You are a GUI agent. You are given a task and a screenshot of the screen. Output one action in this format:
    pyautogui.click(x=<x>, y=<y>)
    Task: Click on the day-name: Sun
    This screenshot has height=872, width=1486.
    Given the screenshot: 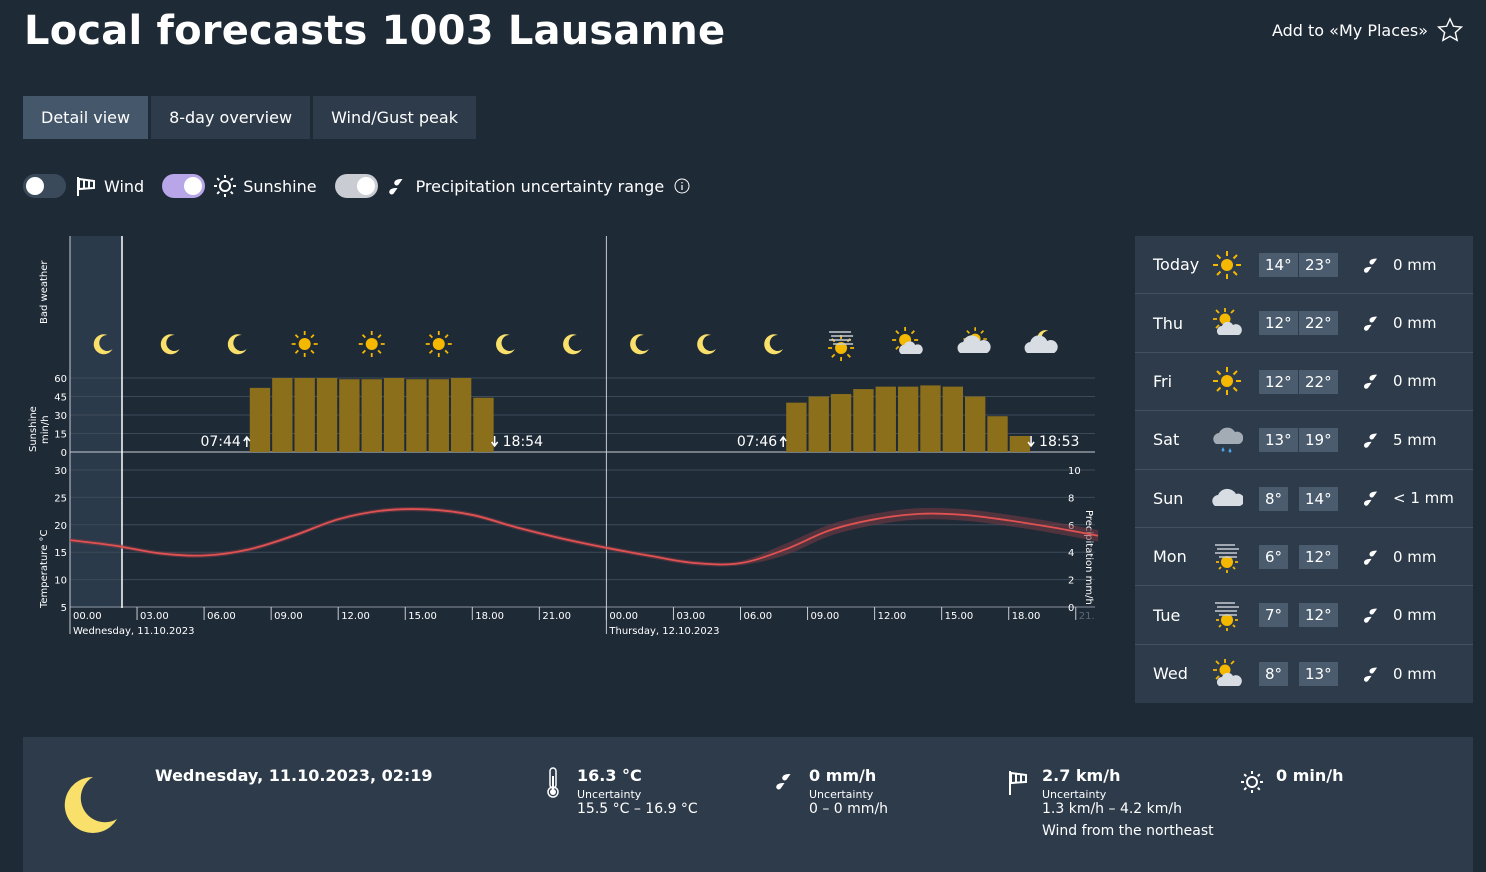 What is the action you would take?
    pyautogui.click(x=1168, y=498)
    